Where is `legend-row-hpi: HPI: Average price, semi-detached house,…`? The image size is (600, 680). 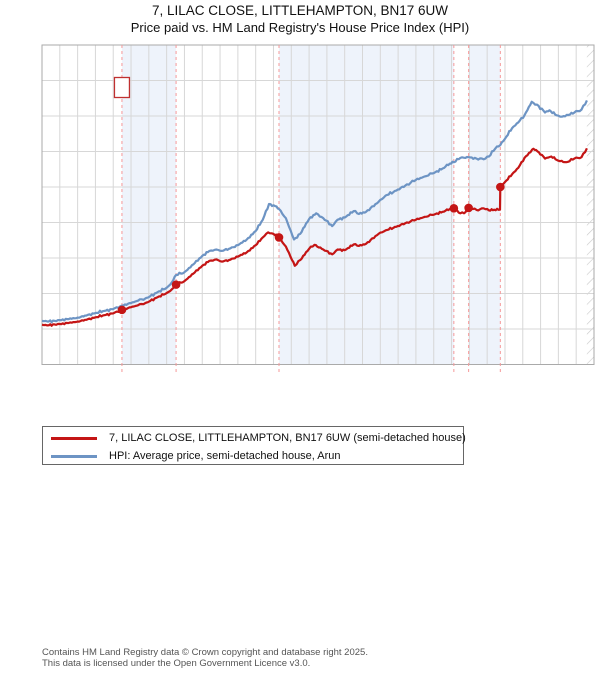 legend-row-hpi: HPI: Average price, semi-detached house,… is located at coordinates (257, 456).